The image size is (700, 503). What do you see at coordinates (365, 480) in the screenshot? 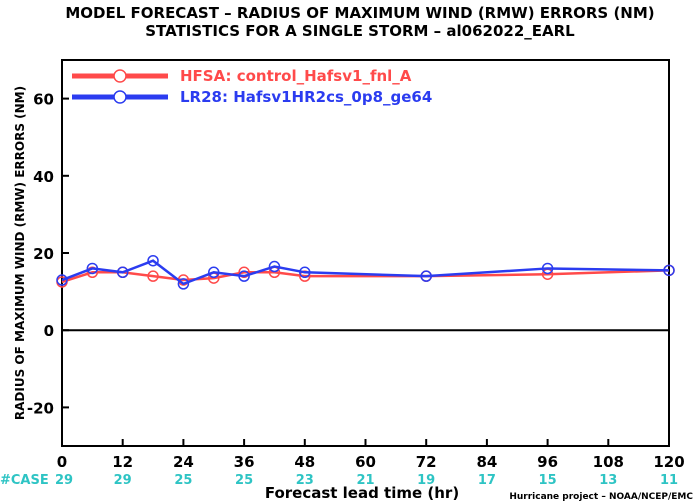
I see `case-count: 21` at bounding box center [365, 480].